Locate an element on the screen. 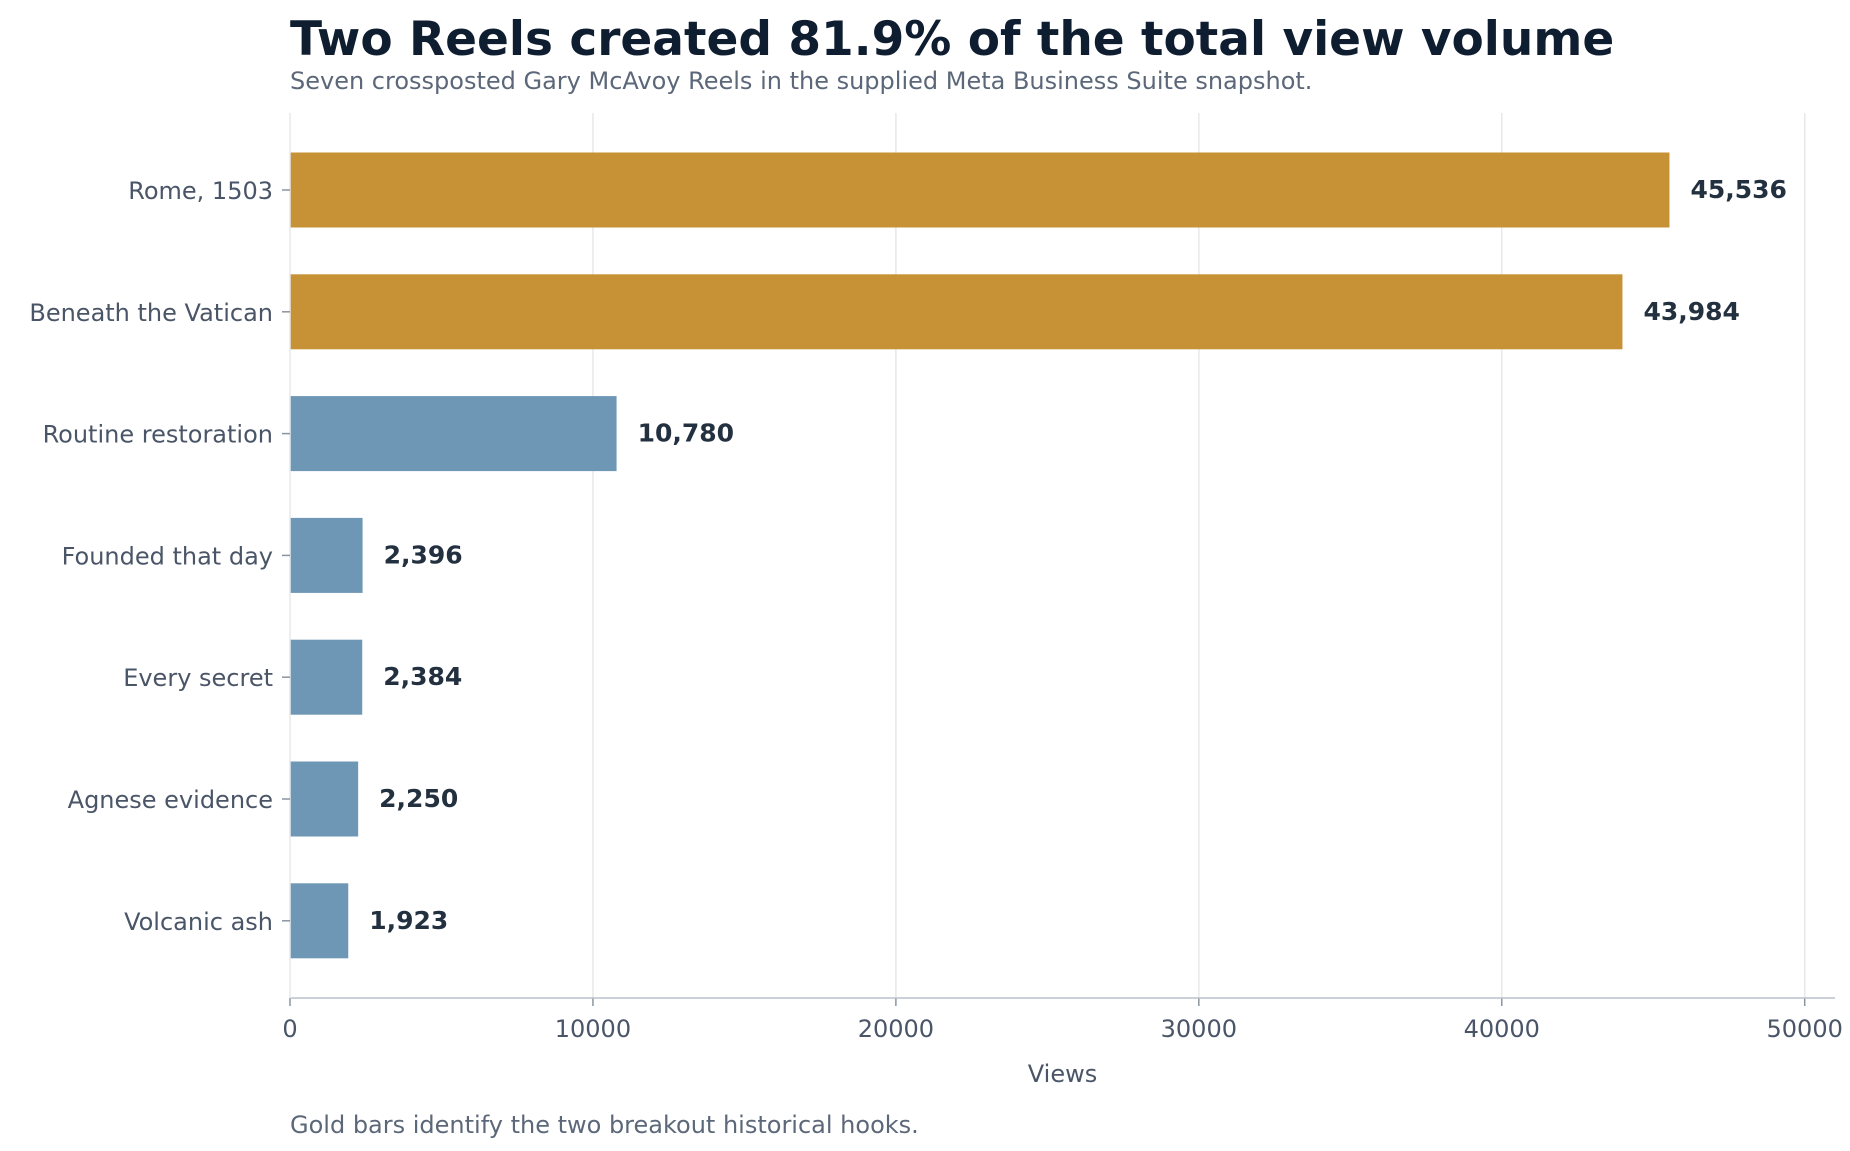  x-tick-label: 0 is located at coordinates (289, 1029).